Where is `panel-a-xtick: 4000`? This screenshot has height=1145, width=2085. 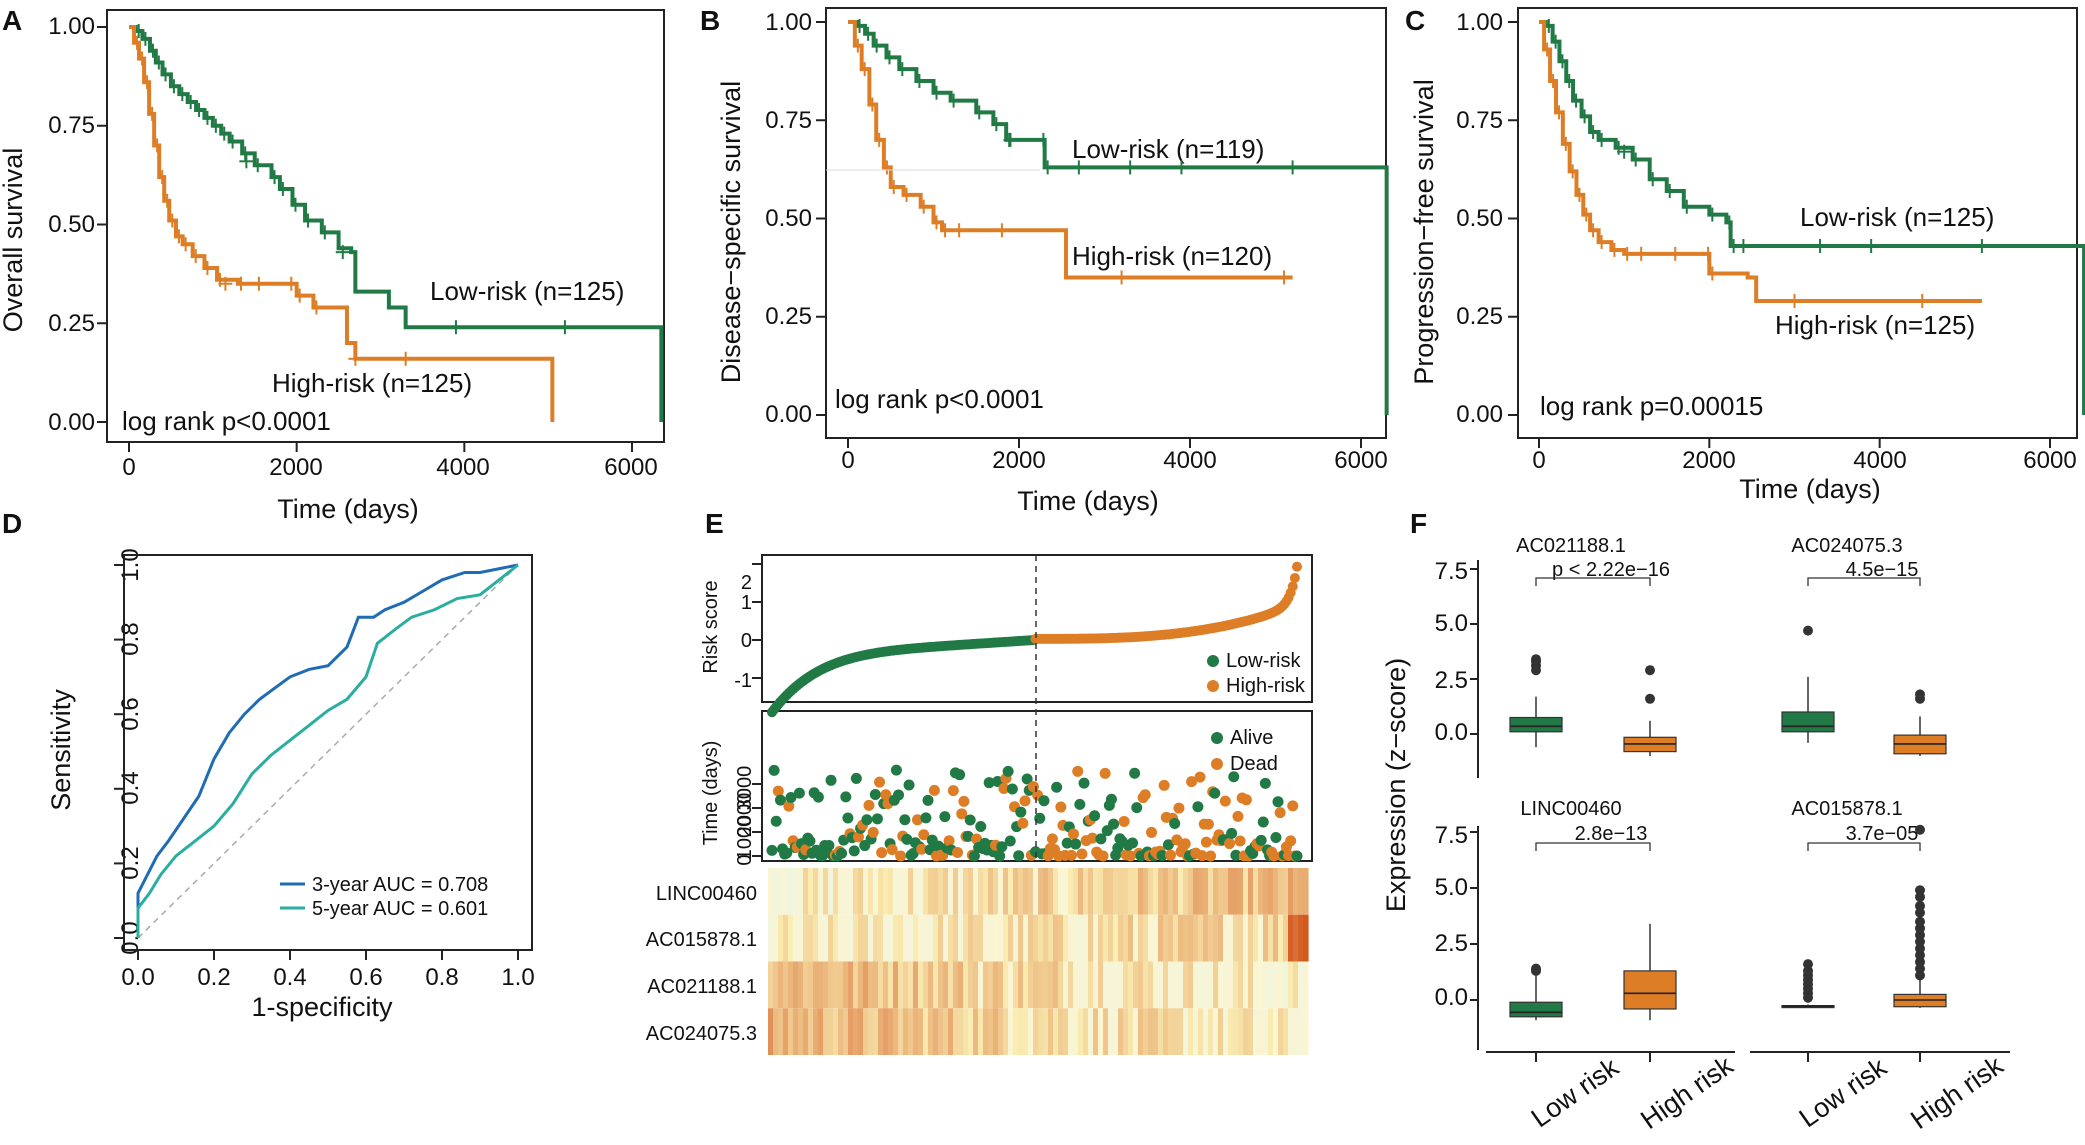
panel-a-xtick: 4000 is located at coordinates (462, 467).